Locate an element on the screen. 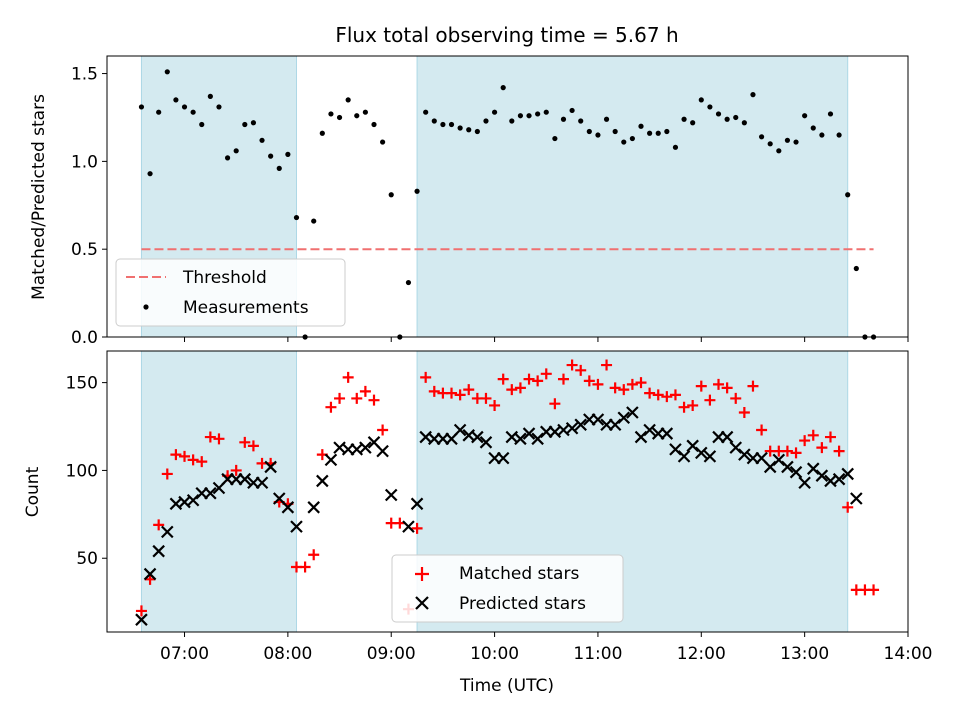 The image size is (960, 724). threshold-legend-label: Threshold is located at coordinates (224, 278).